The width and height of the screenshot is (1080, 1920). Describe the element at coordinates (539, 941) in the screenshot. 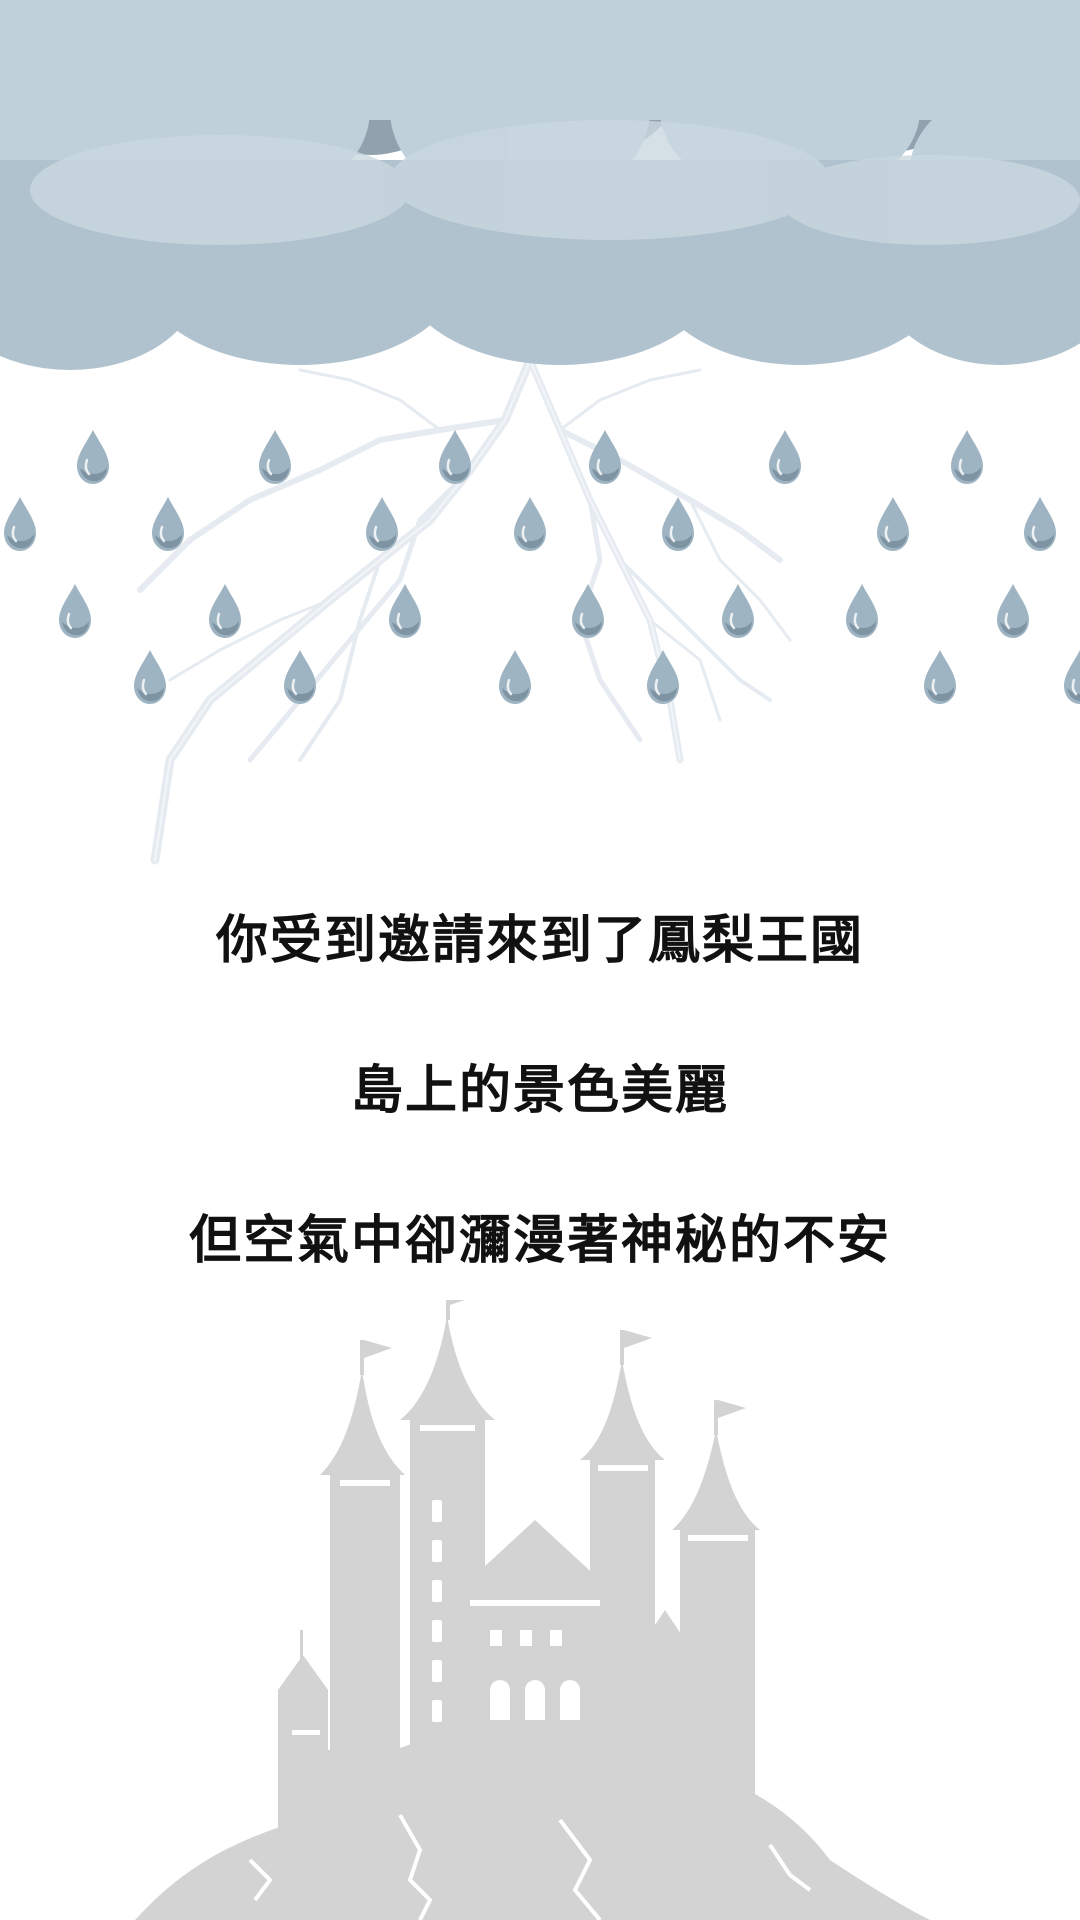

I see `story-line-1: 你受到邀請來到了鳳梨王國` at that location.